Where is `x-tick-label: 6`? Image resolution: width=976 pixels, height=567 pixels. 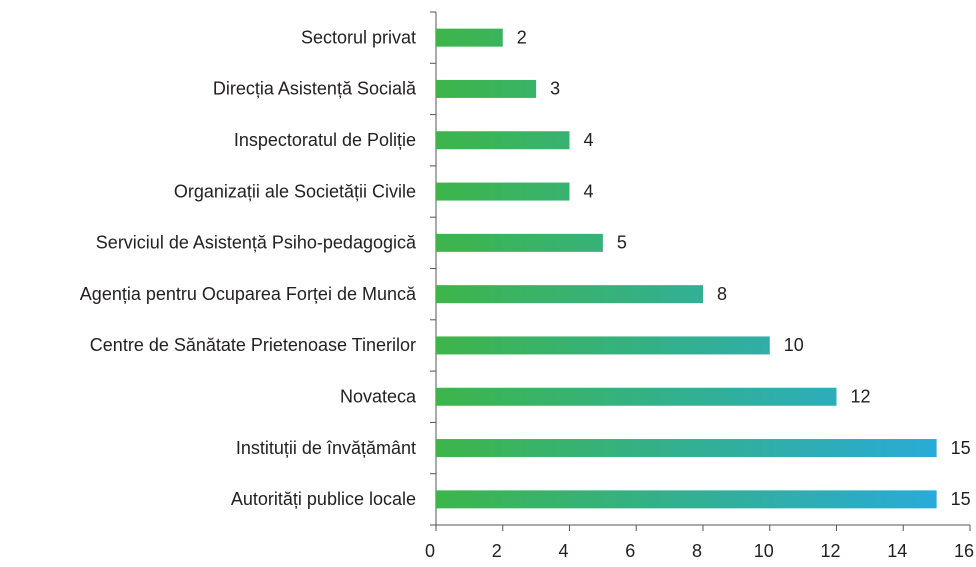
x-tick-label: 6 is located at coordinates (630, 551).